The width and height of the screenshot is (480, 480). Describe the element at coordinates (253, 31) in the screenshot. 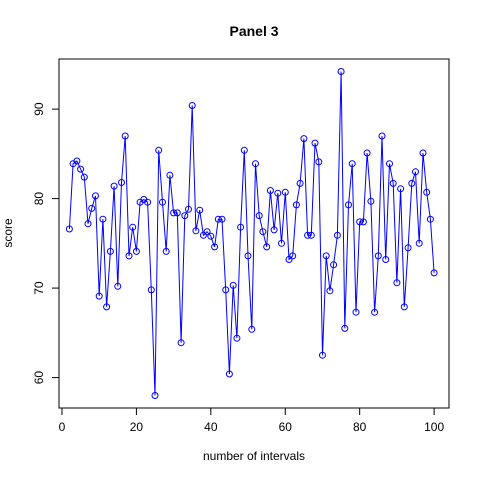

I see `chart-title: Panel 3` at that location.